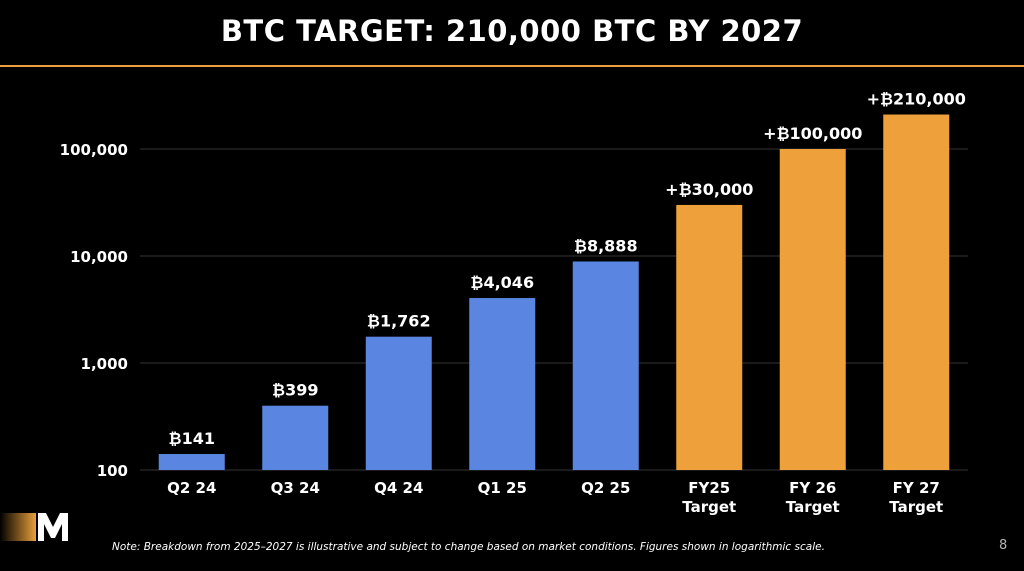  I want to click on category-label: Q2 24, so click(191, 488).